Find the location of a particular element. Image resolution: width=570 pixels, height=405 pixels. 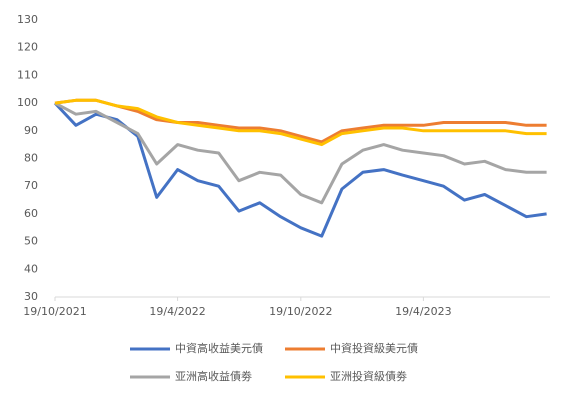

y-tick-label: 30 is located at coordinates (31, 296).